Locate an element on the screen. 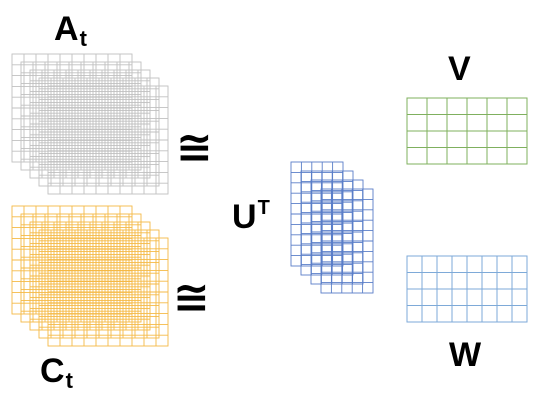 This screenshot has height=396, width=536. matrix-w is located at coordinates (467, 289).